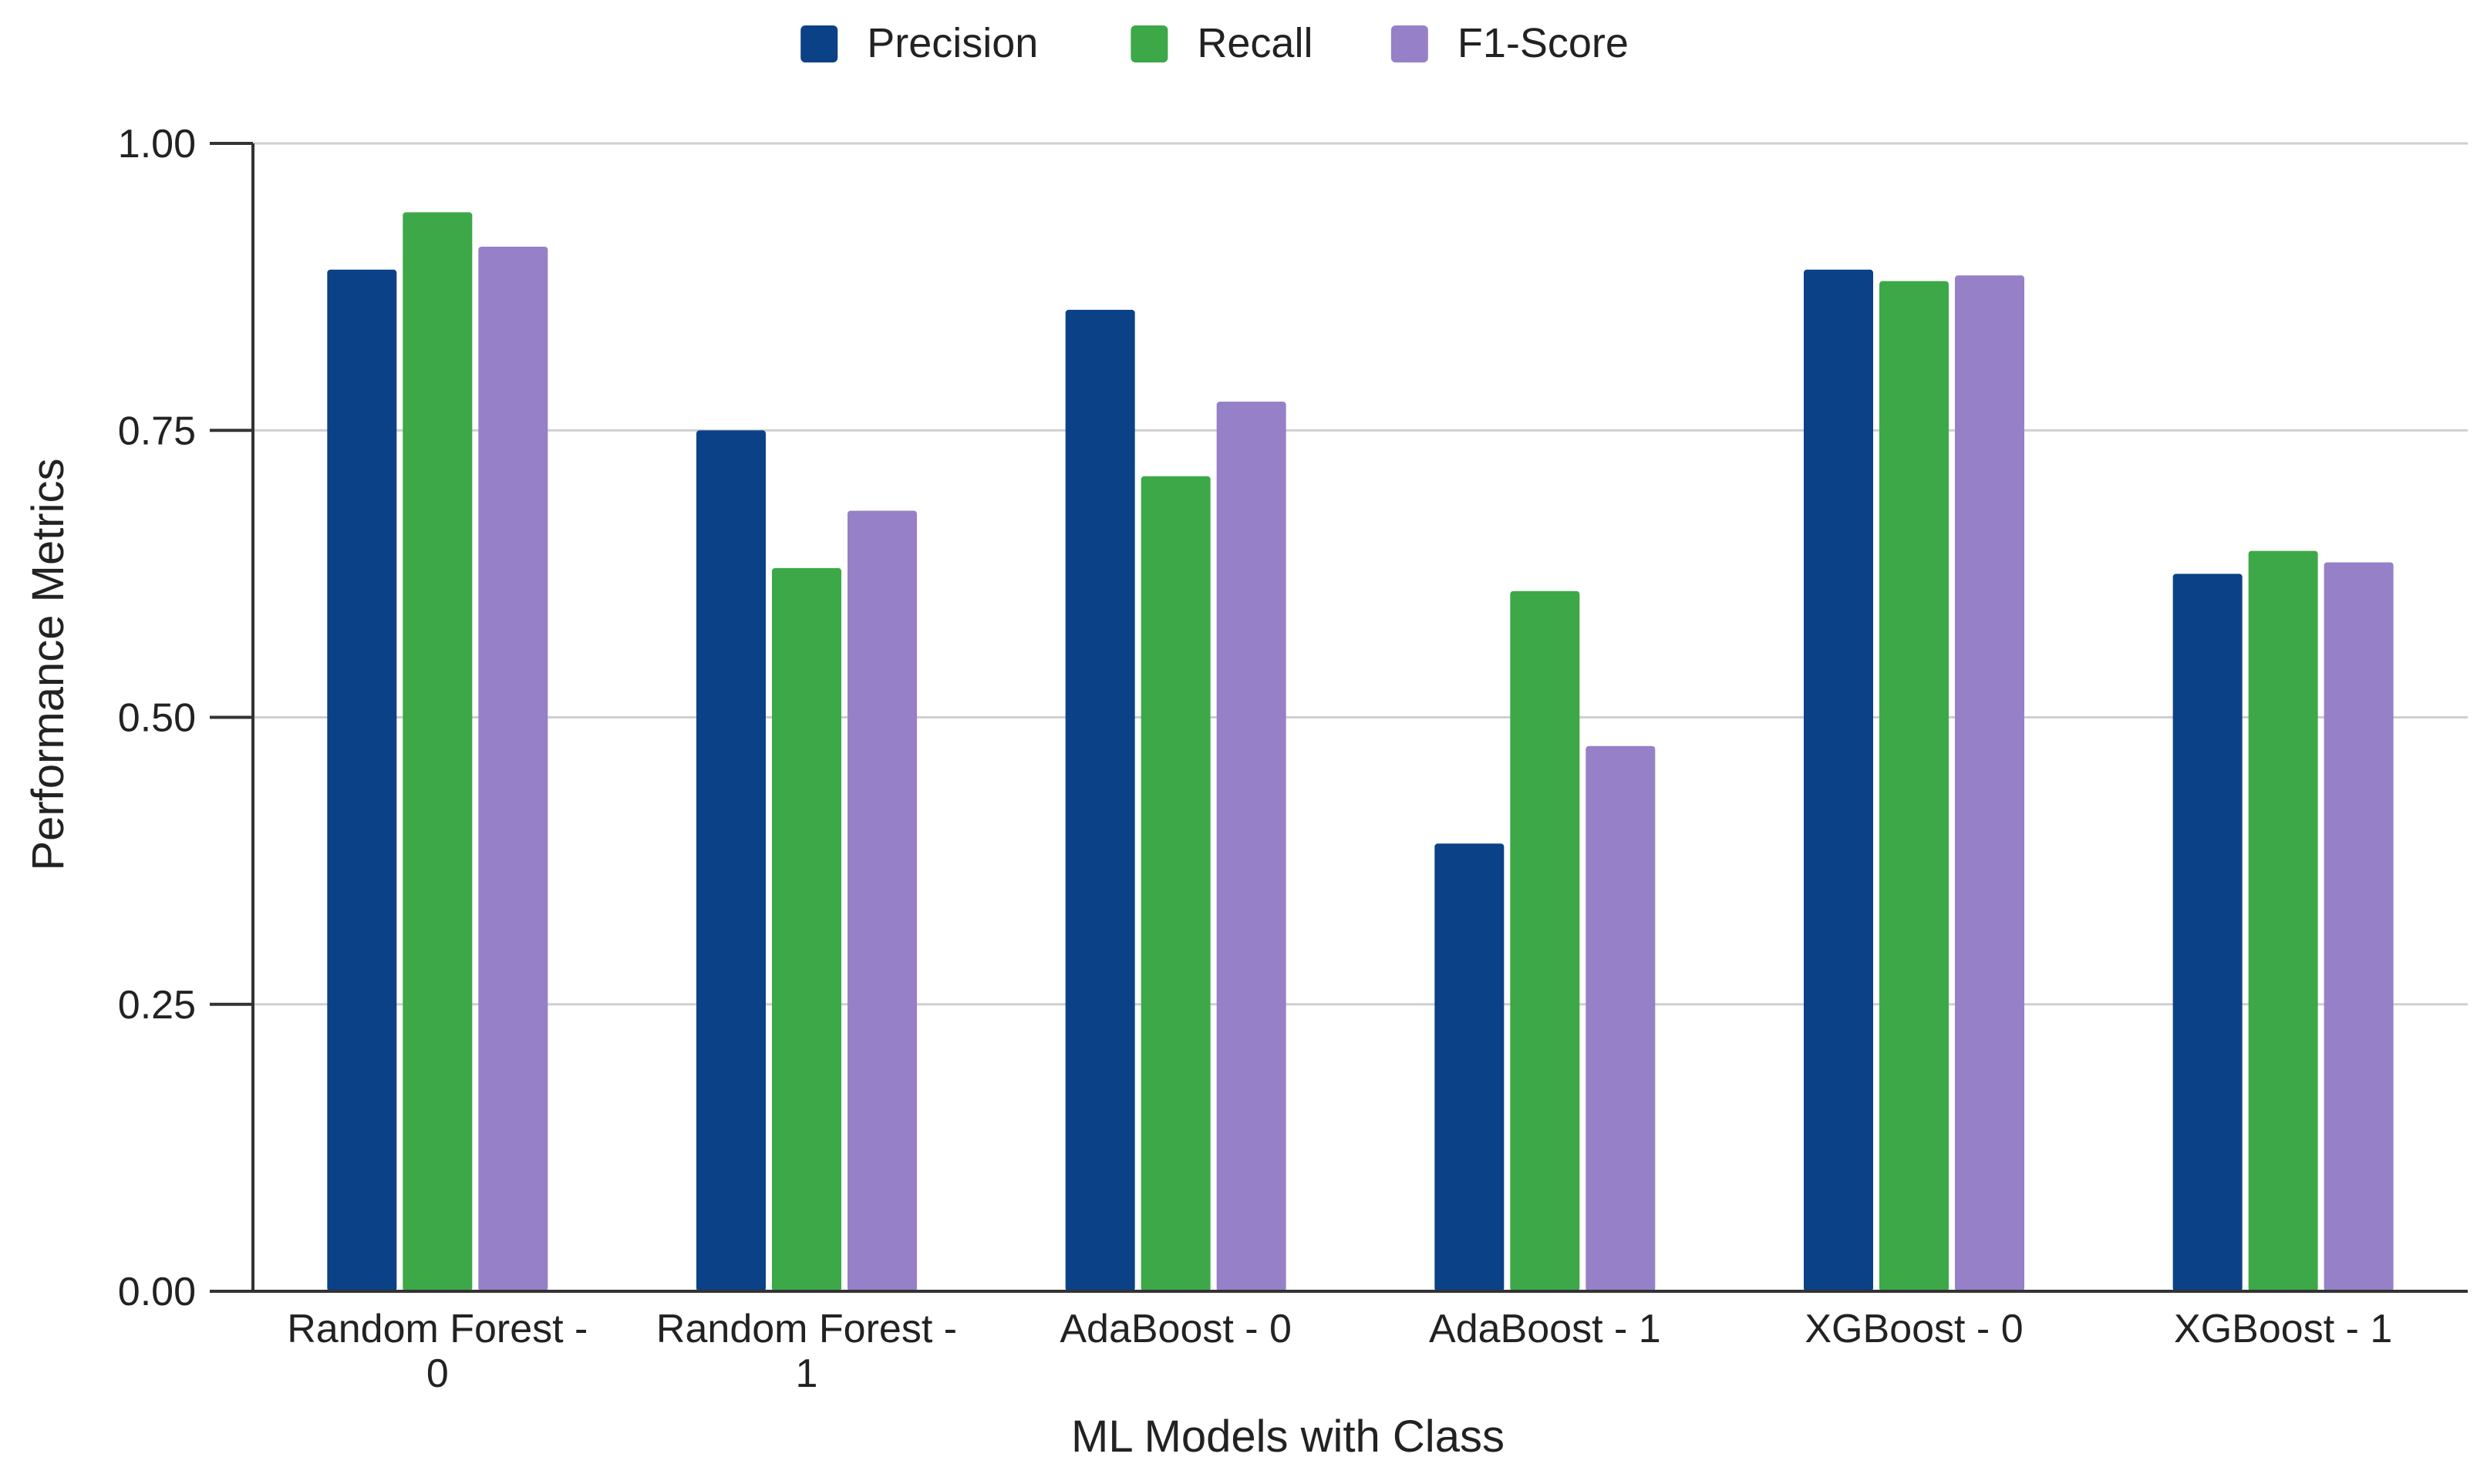 The image size is (2487, 1484). Describe the element at coordinates (819, 43) in the screenshot. I see `legend-swatch-precision` at that location.